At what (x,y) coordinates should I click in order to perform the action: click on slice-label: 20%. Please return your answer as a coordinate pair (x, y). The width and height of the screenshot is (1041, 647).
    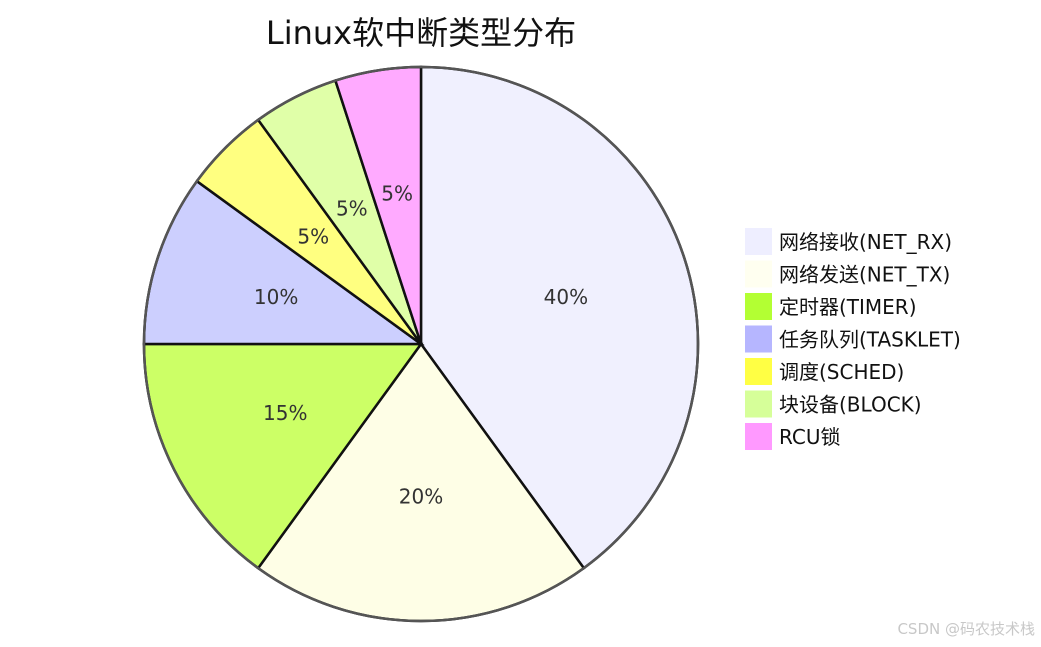
    Looking at the image, I should click on (421, 496).